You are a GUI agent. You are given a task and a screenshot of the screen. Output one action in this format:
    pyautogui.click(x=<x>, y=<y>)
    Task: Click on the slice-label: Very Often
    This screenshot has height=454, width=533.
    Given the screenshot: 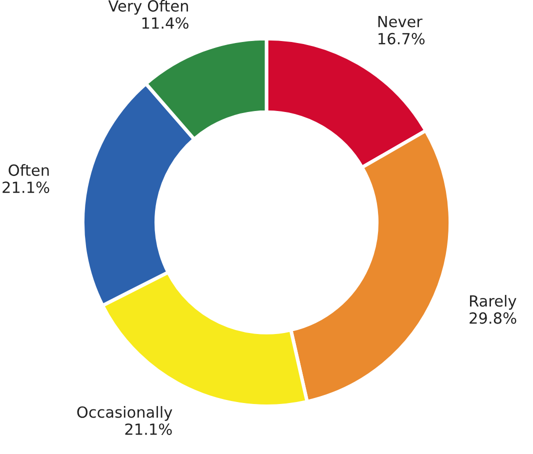 What is the action you would take?
    pyautogui.click(x=148, y=7)
    